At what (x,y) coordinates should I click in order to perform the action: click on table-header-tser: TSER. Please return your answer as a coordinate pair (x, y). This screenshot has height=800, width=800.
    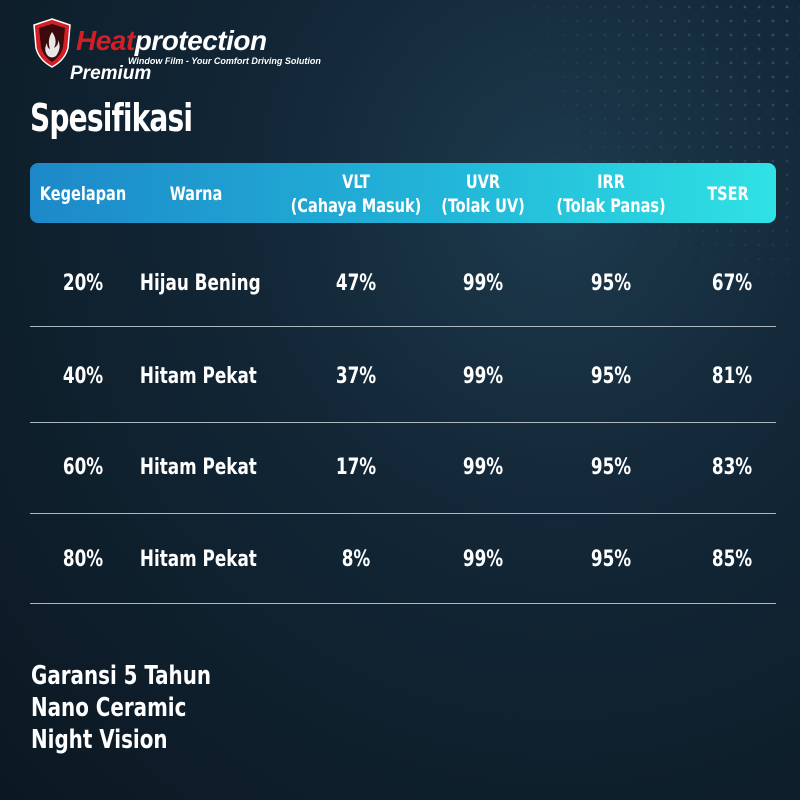
    Looking at the image, I should click on (728, 194).